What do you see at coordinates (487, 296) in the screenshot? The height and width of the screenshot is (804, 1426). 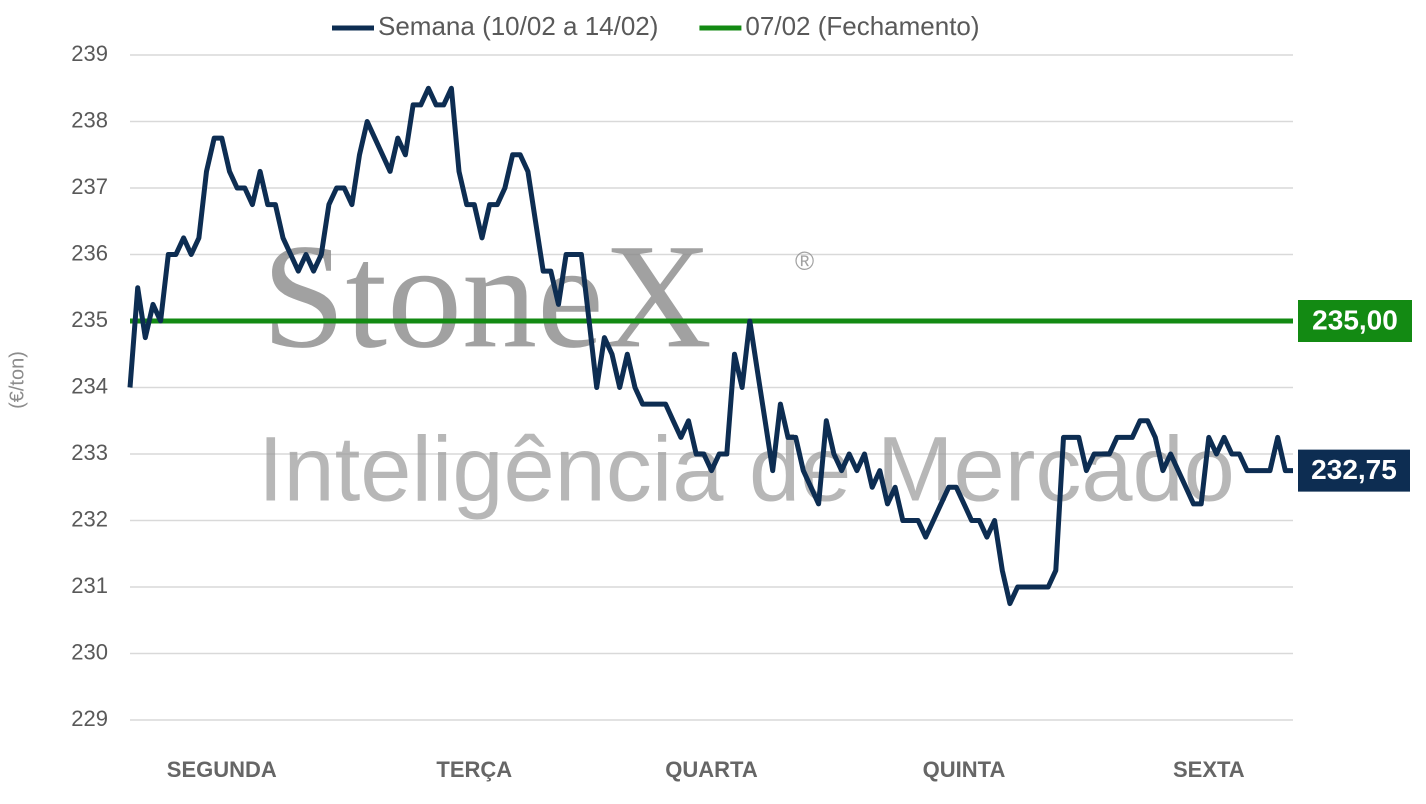 I see `watermark-brand: StoneX` at bounding box center [487, 296].